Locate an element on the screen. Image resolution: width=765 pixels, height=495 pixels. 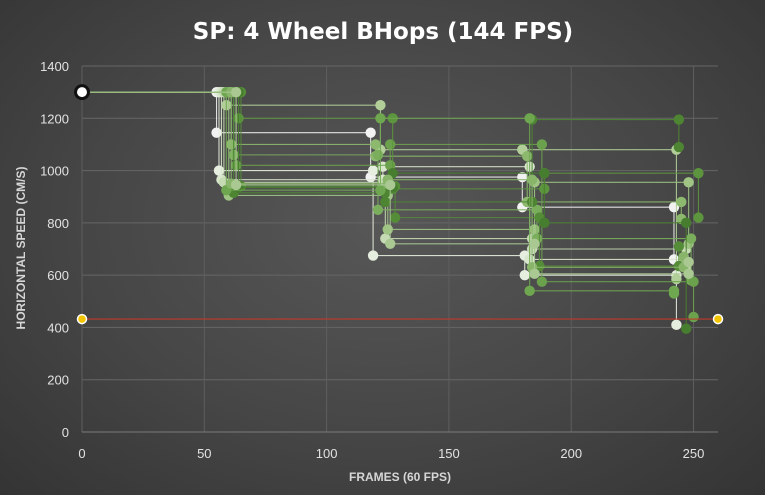
y-tick-label: 1000 is located at coordinates (54, 171).